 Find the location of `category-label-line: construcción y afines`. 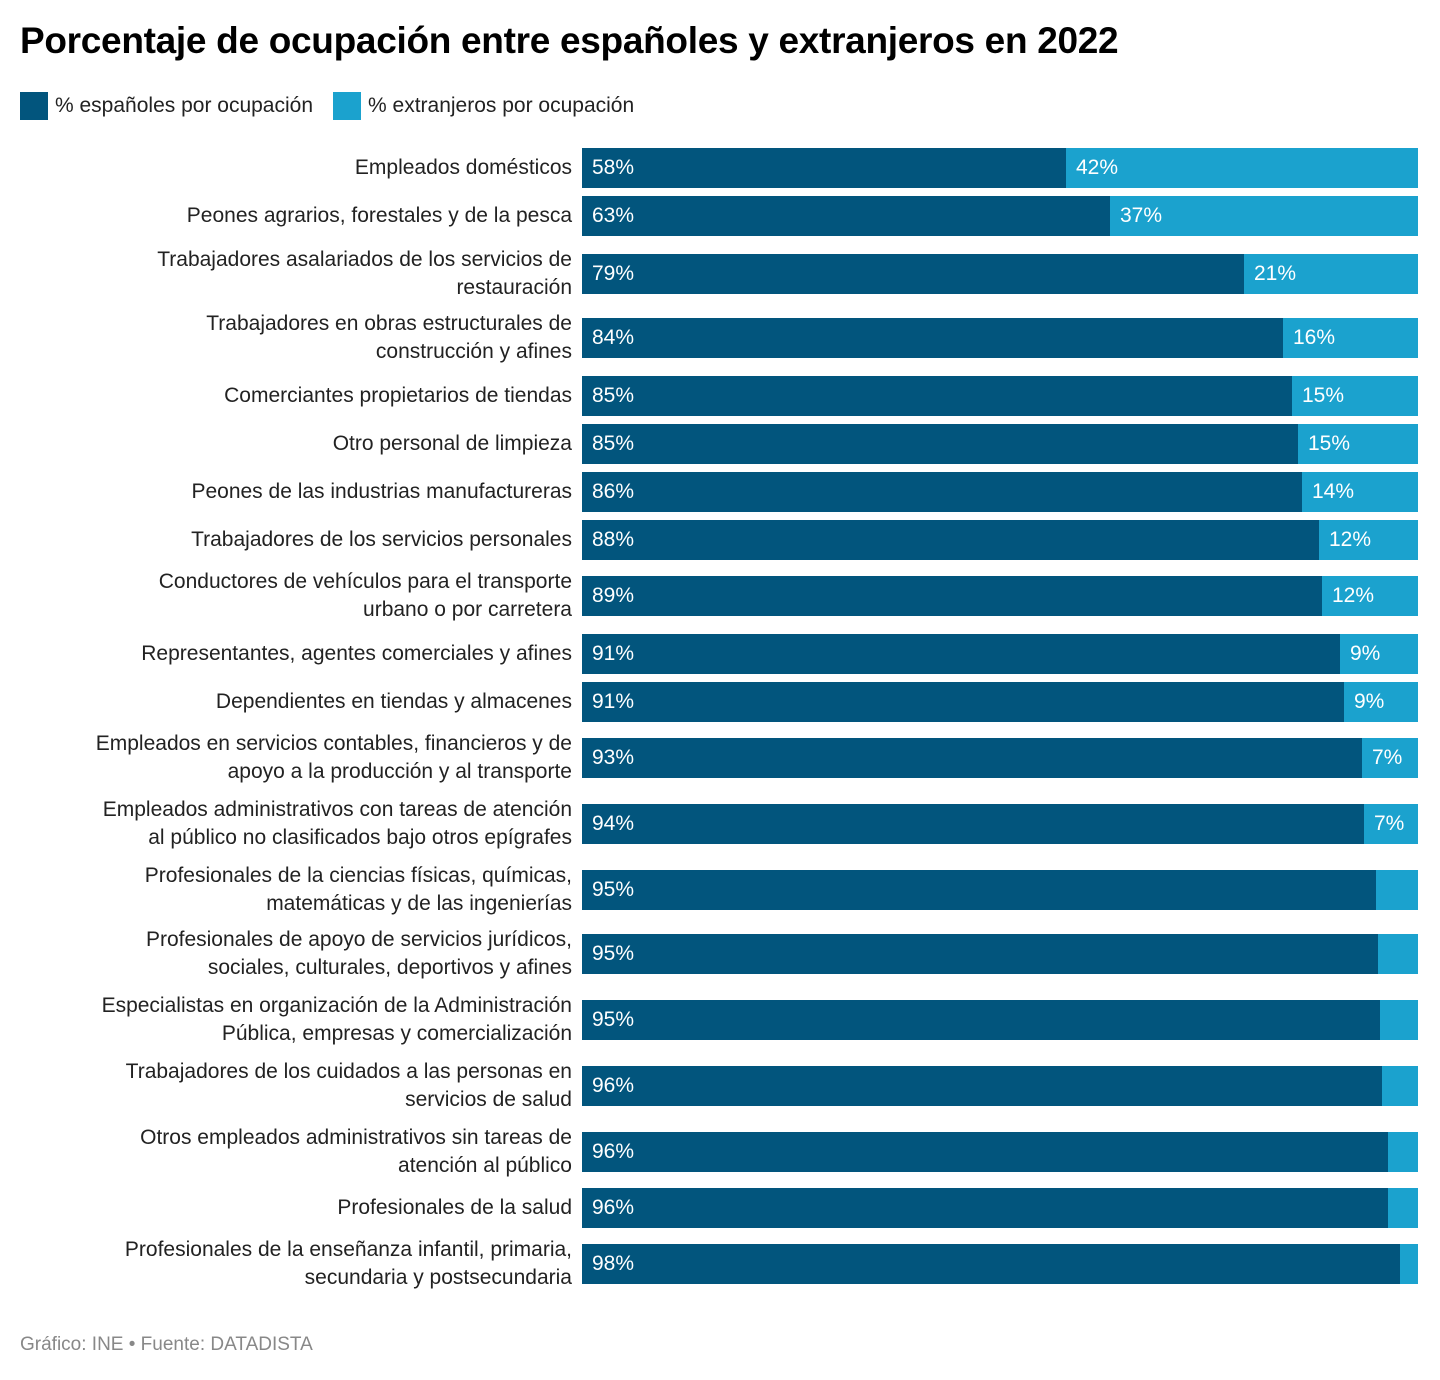

category-label-line: construcción y afines is located at coordinates (473, 351).